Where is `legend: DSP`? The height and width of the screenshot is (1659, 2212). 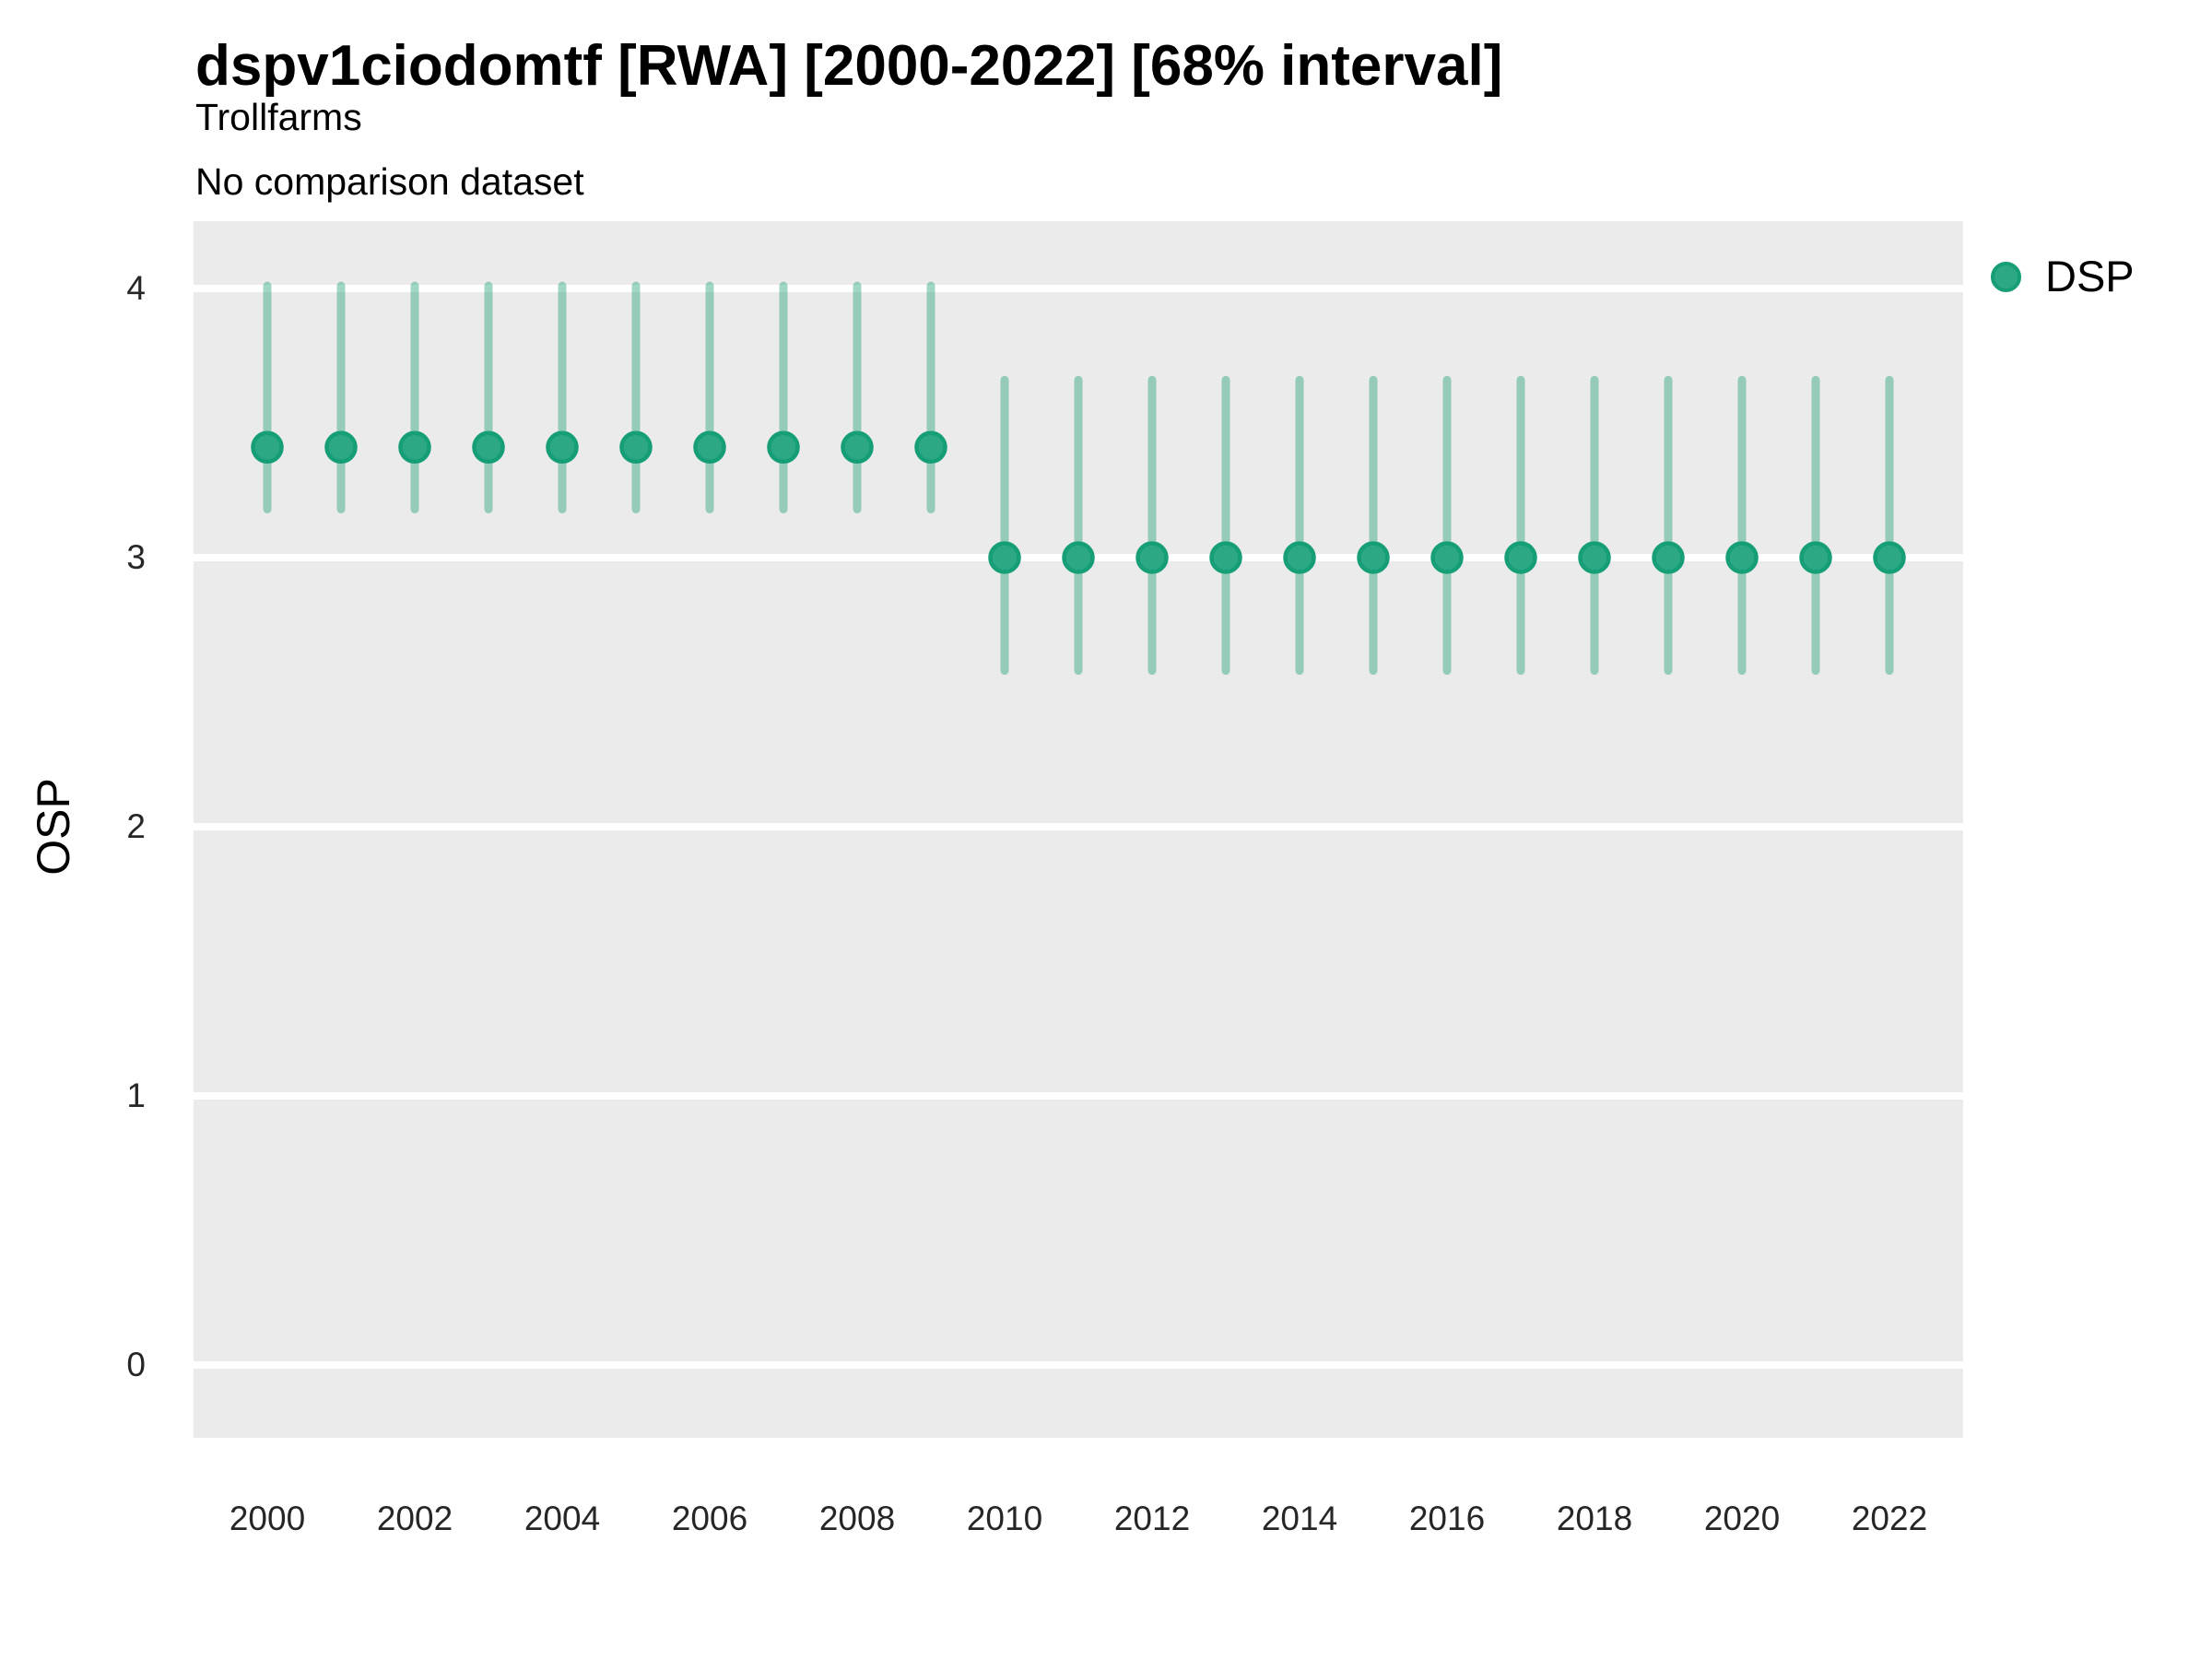
legend: DSP is located at coordinates (2063, 276).